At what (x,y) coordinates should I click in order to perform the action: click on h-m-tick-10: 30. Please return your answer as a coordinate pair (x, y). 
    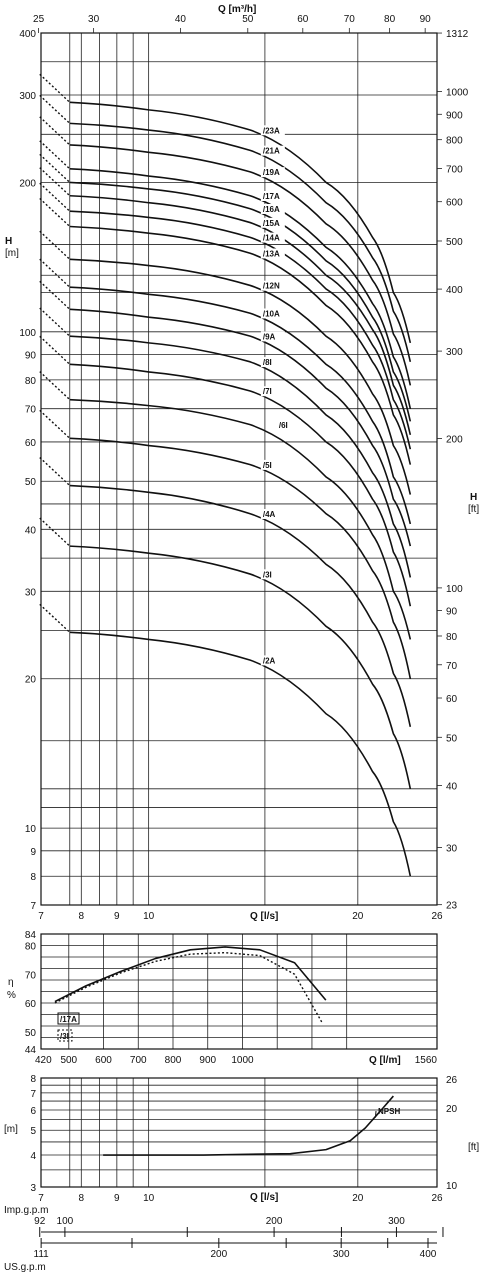
    Looking at the image, I should click on (31, 592).